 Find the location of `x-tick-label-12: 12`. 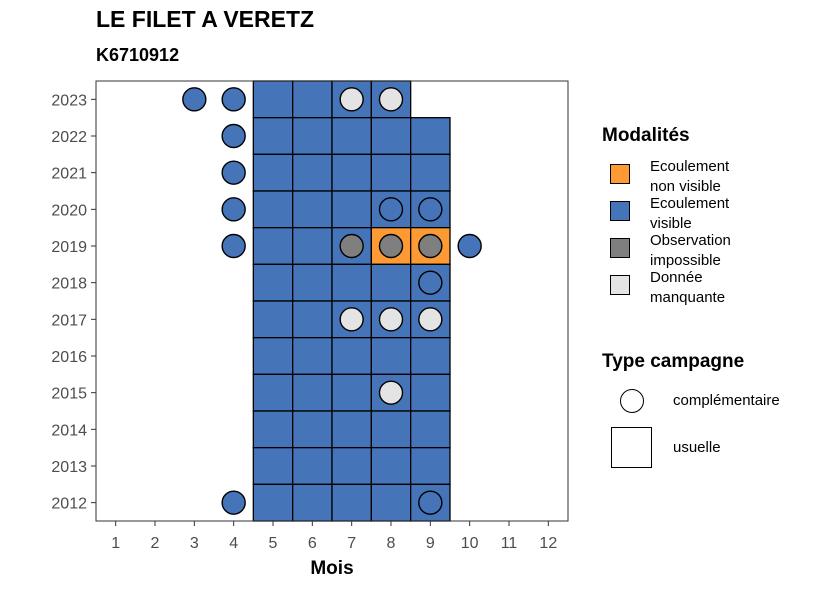

x-tick-label-12: 12 is located at coordinates (548, 543).